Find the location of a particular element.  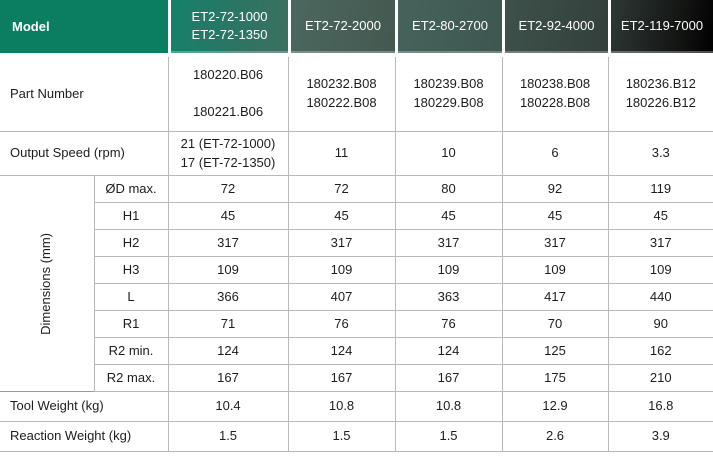

table-row: H1 45 45 45 45 45 is located at coordinates (356, 216).